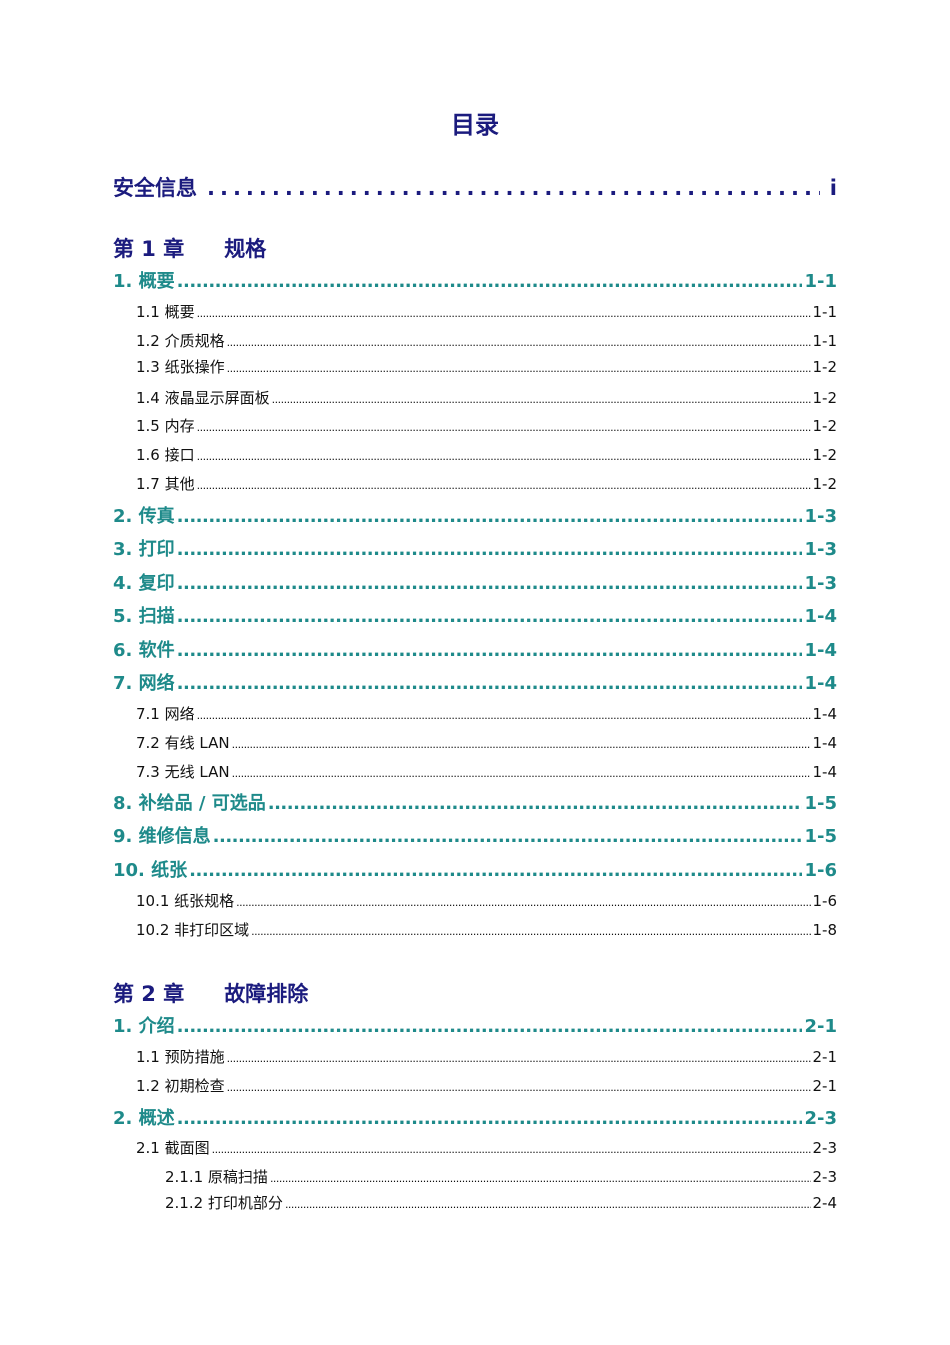  Describe the element at coordinates (820, 549) in the screenshot. I see `entry-page: 1-3` at that location.